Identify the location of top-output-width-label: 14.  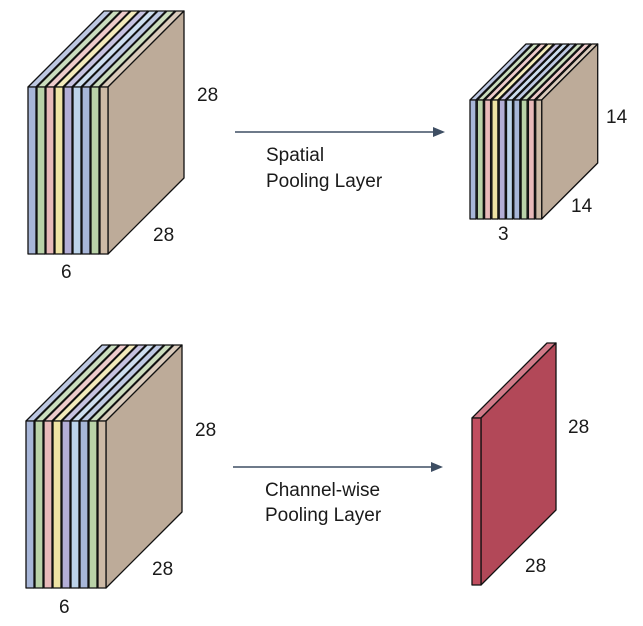
(582, 206).